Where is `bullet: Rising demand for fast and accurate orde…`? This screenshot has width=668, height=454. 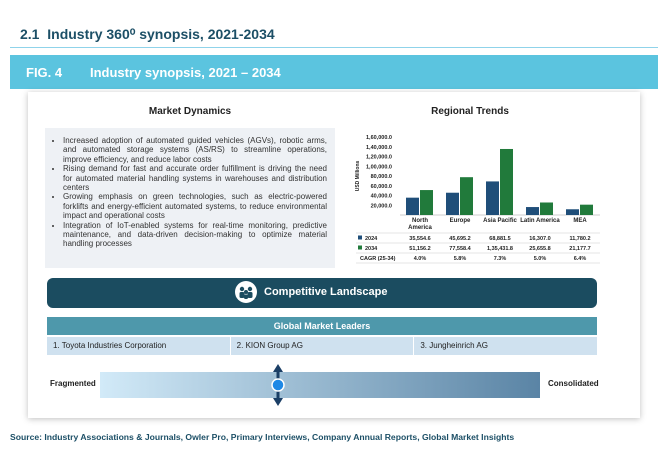
bullet: Rising demand for fast and accurate orde… is located at coordinates (195, 178).